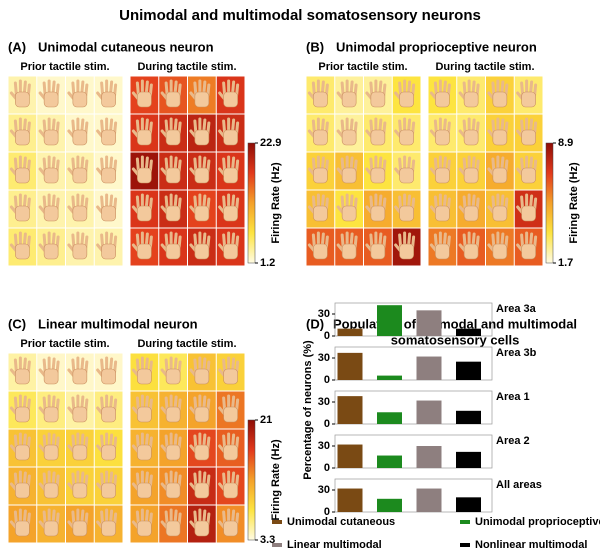 This screenshot has width=600, height=560. I want to click on colorbar-label: Firing Rate (Hz), so click(276, 203).